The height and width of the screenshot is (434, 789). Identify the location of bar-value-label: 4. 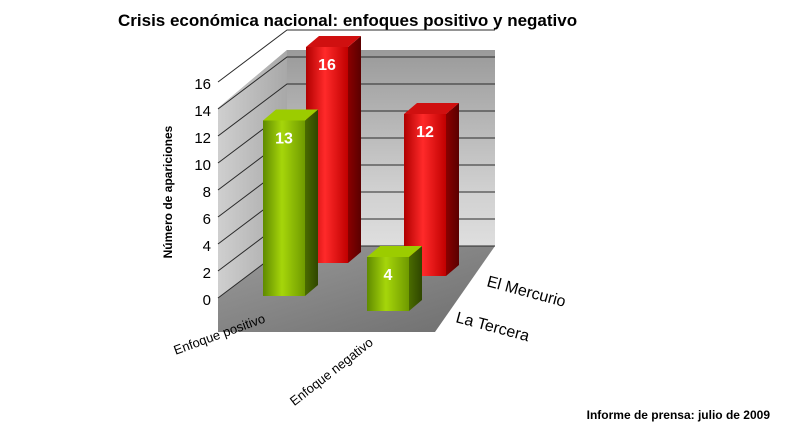
(388, 275).